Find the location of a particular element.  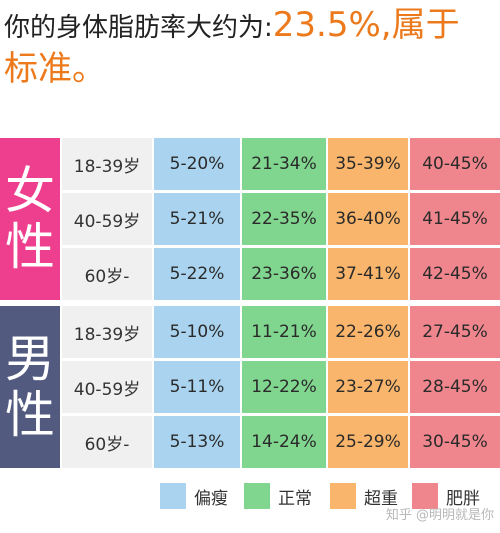

legend-item-normal: 正常 is located at coordinates (278, 496).